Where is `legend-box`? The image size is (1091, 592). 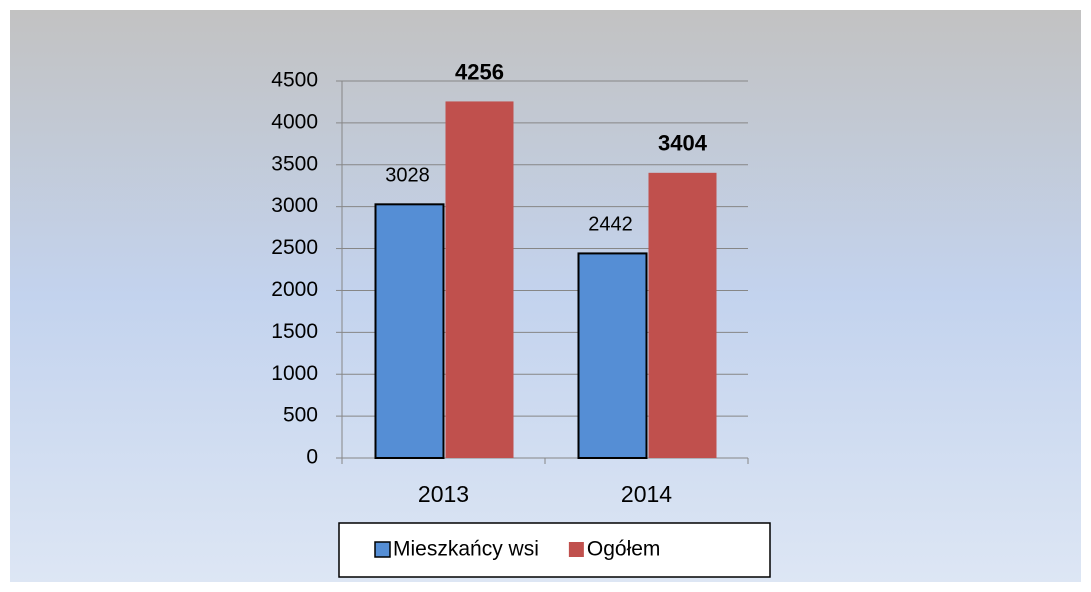 legend-box is located at coordinates (554, 550).